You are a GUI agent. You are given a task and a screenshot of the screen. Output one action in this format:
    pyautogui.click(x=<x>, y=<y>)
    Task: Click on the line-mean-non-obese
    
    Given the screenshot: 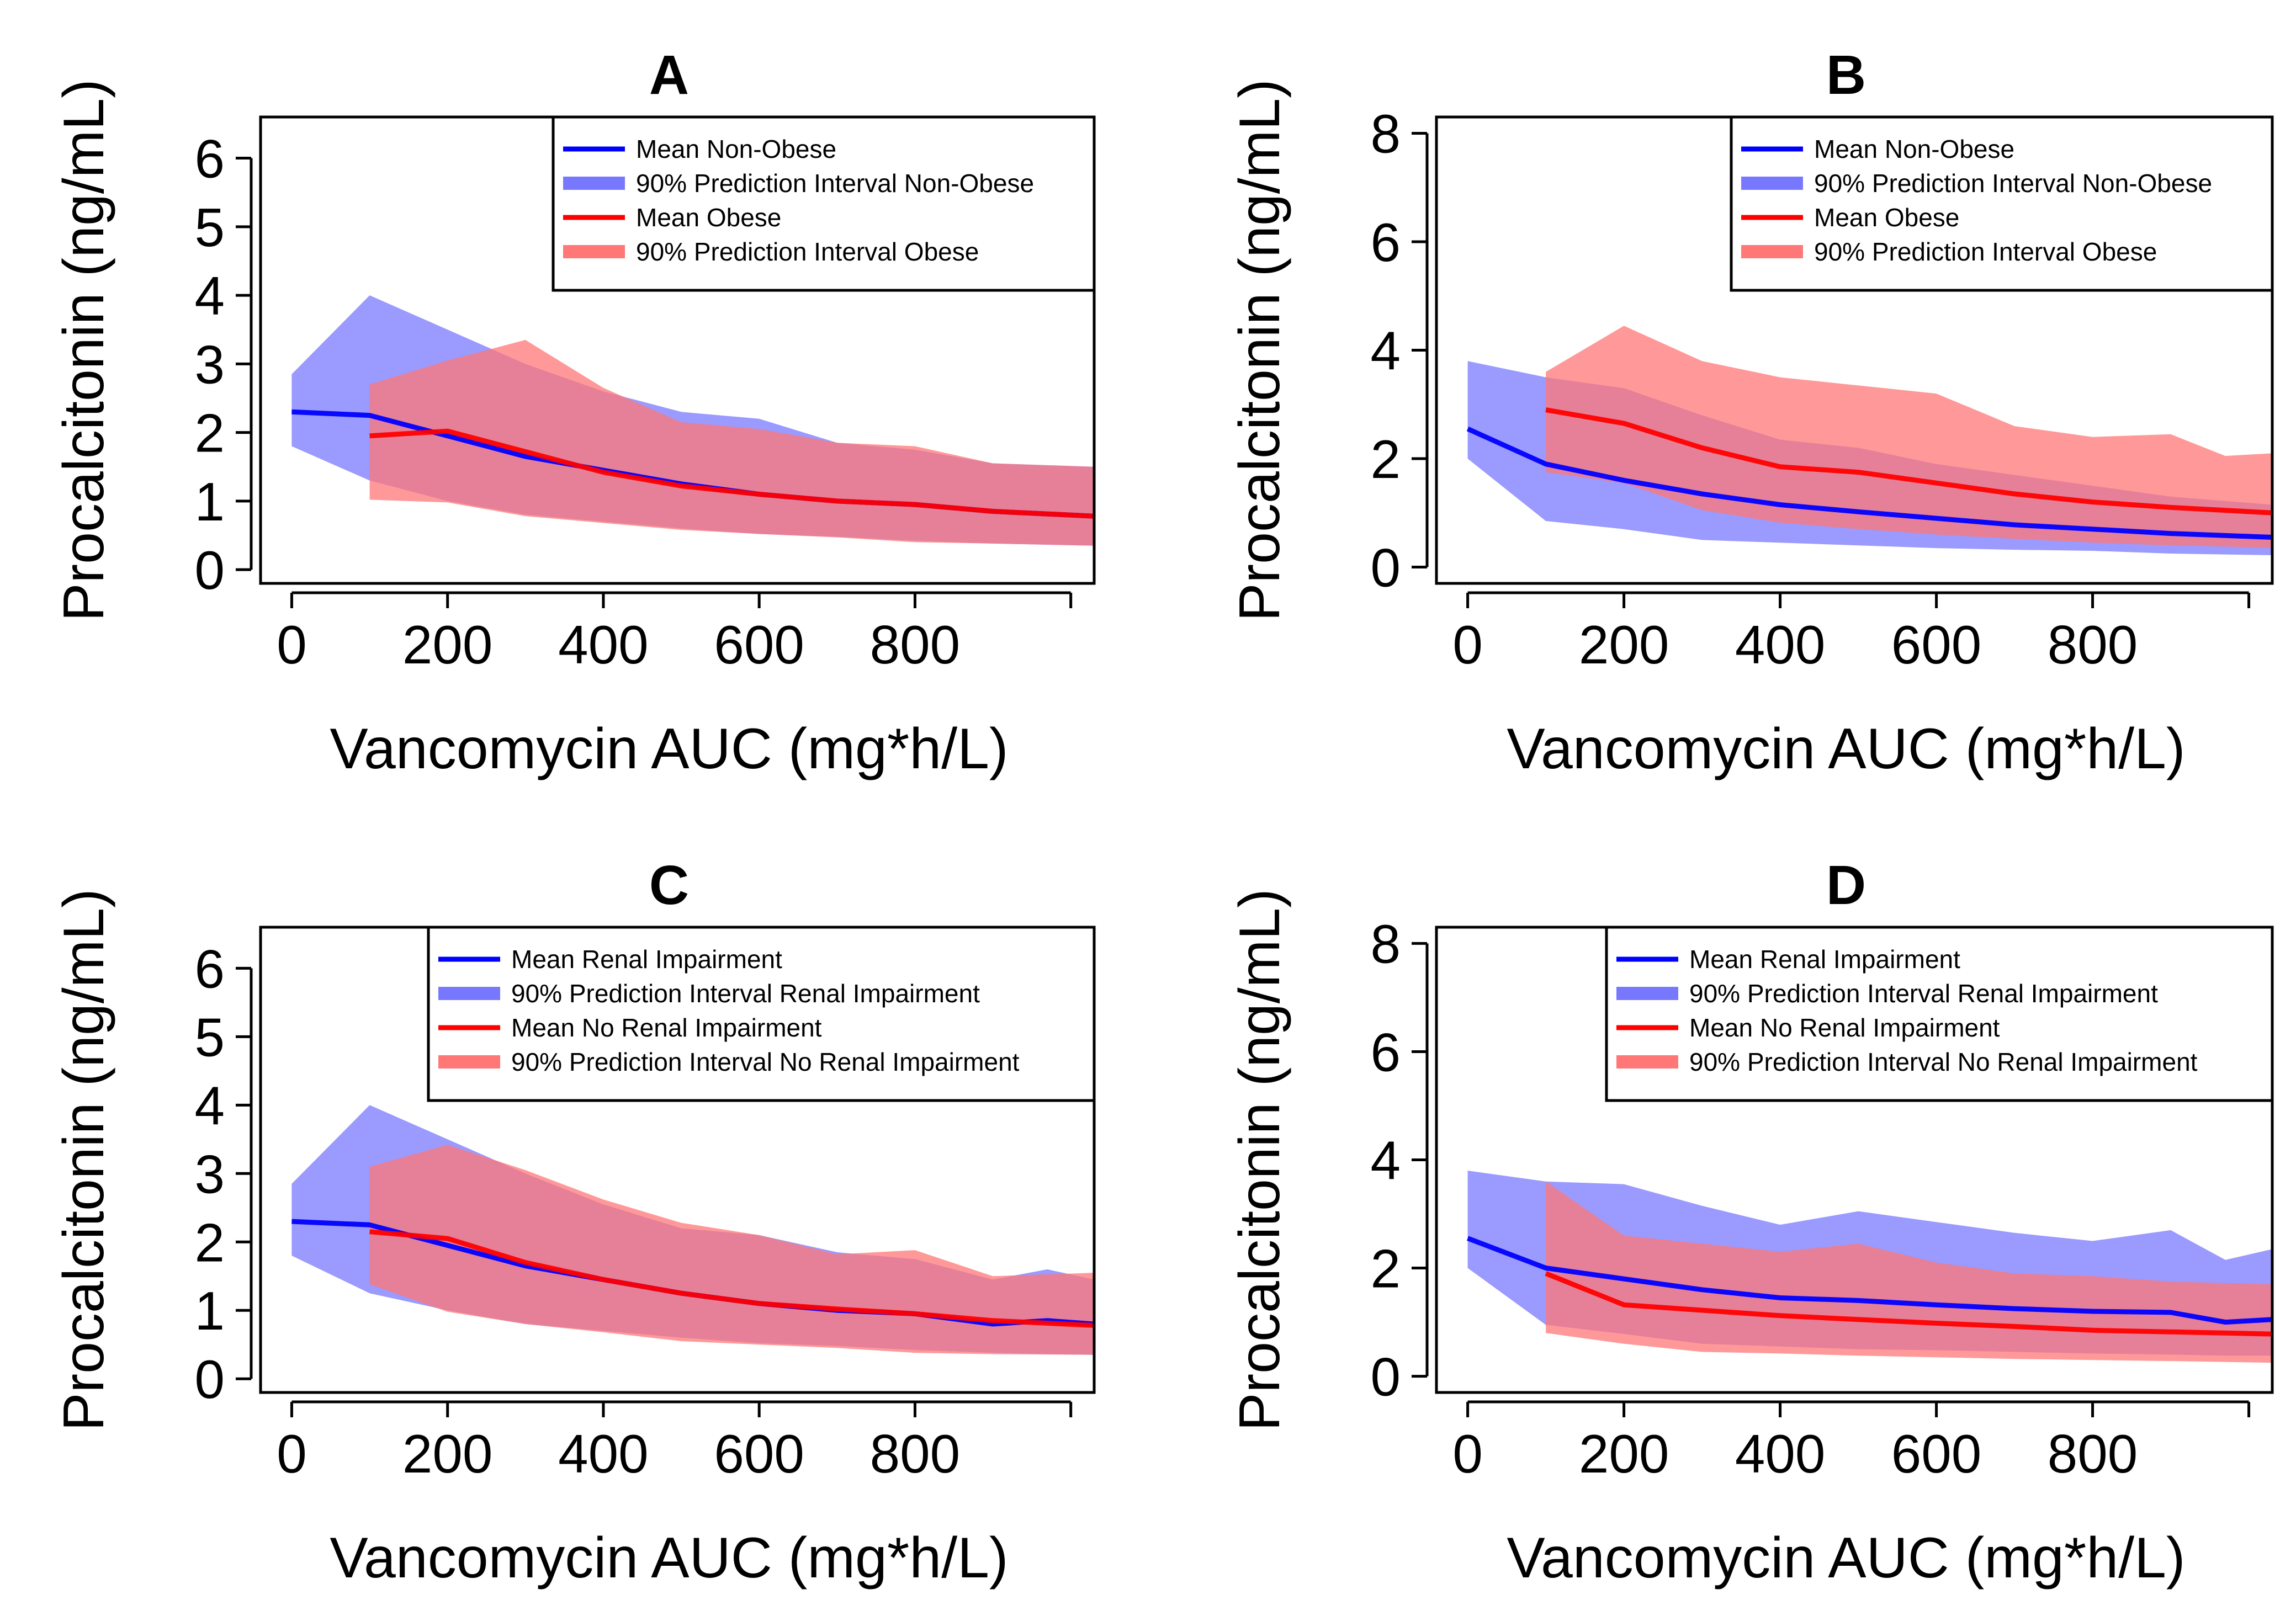 What is the action you would take?
    pyautogui.click(x=1869, y=483)
    